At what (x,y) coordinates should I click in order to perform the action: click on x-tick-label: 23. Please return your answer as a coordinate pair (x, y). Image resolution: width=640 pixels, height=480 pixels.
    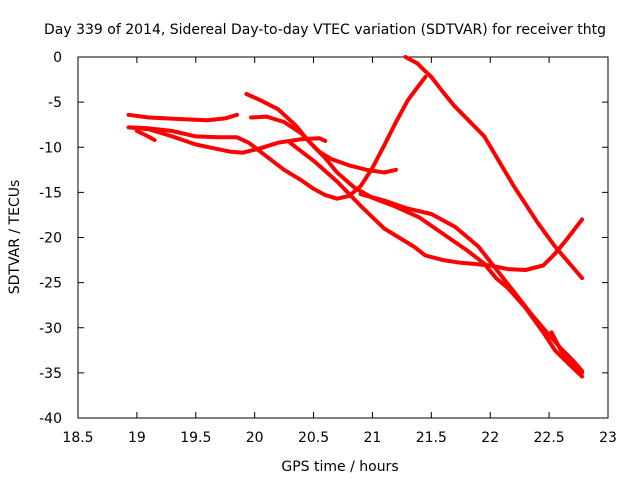
    Looking at the image, I should click on (608, 438).